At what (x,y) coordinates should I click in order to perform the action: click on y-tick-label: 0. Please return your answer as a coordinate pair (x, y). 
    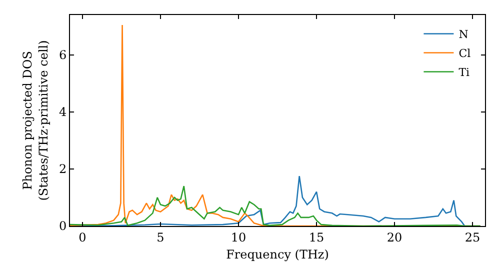
    Looking at the image, I should click on (62, 226).